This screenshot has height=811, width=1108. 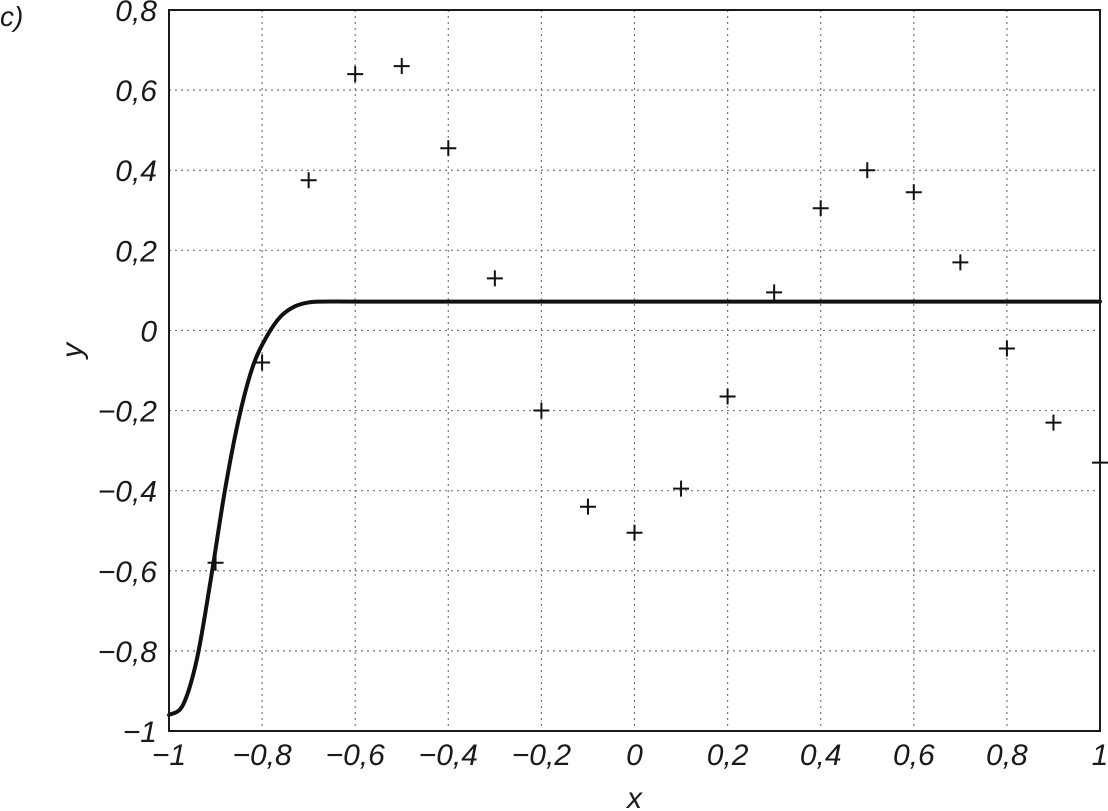 I want to click on x-tick-label: 0,6, so click(x=914, y=755).